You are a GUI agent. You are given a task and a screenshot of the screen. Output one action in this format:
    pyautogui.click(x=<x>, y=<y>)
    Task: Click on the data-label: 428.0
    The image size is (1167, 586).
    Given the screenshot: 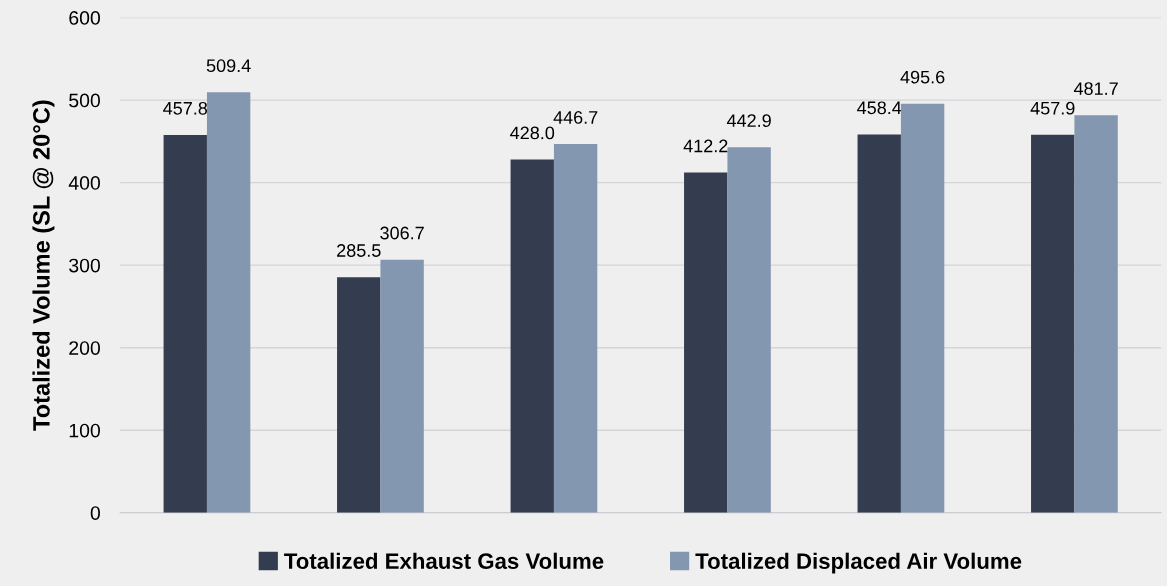 What is the action you would take?
    pyautogui.click(x=532, y=133)
    